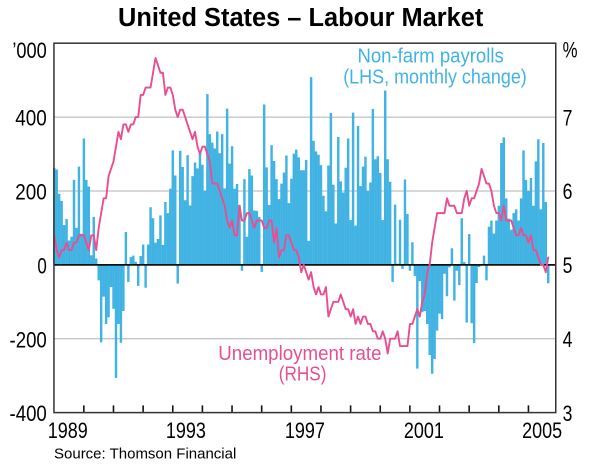 The height and width of the screenshot is (470, 600). What do you see at coordinates (186, 430) in the screenshot?
I see `svg-text: 1993` at bounding box center [186, 430].